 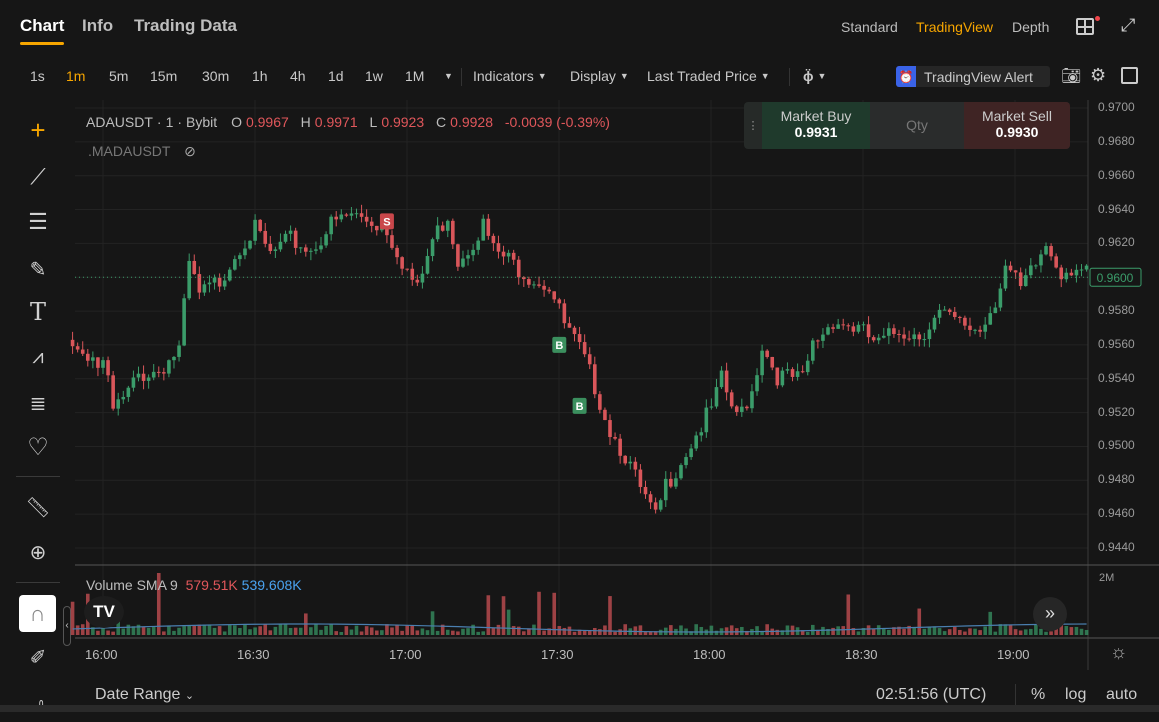 I want to click on ruler-icon: 📏︎, so click(x=38, y=507).